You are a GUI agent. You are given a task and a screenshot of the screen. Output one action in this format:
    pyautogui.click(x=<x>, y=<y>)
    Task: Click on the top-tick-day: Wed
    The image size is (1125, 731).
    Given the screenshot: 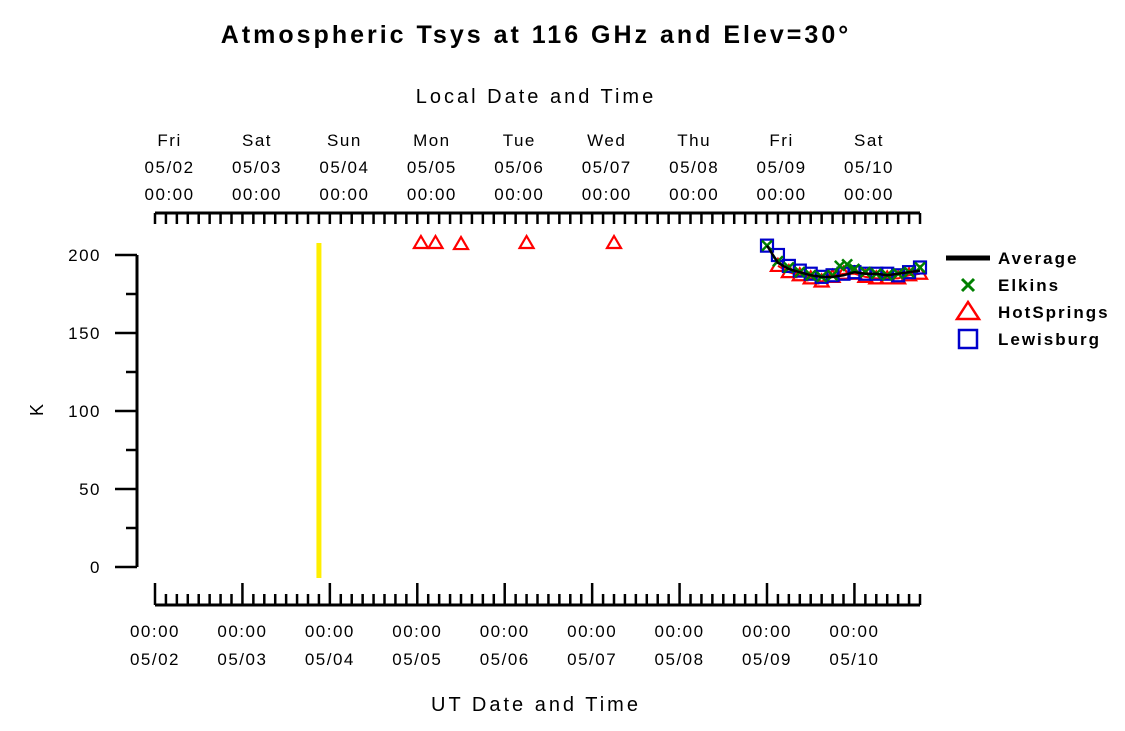 What is the action you would take?
    pyautogui.click(x=606, y=140)
    